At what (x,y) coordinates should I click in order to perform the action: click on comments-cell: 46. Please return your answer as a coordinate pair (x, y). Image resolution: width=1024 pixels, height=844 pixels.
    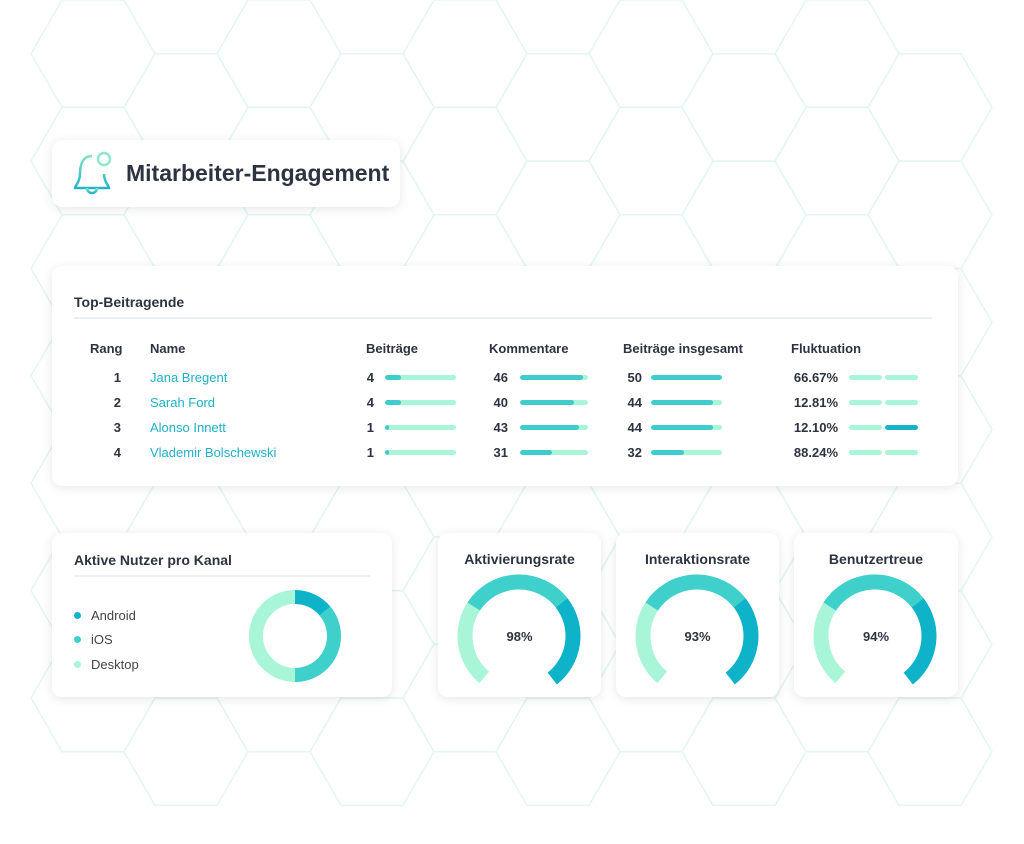
    Looking at the image, I should click on (500, 377).